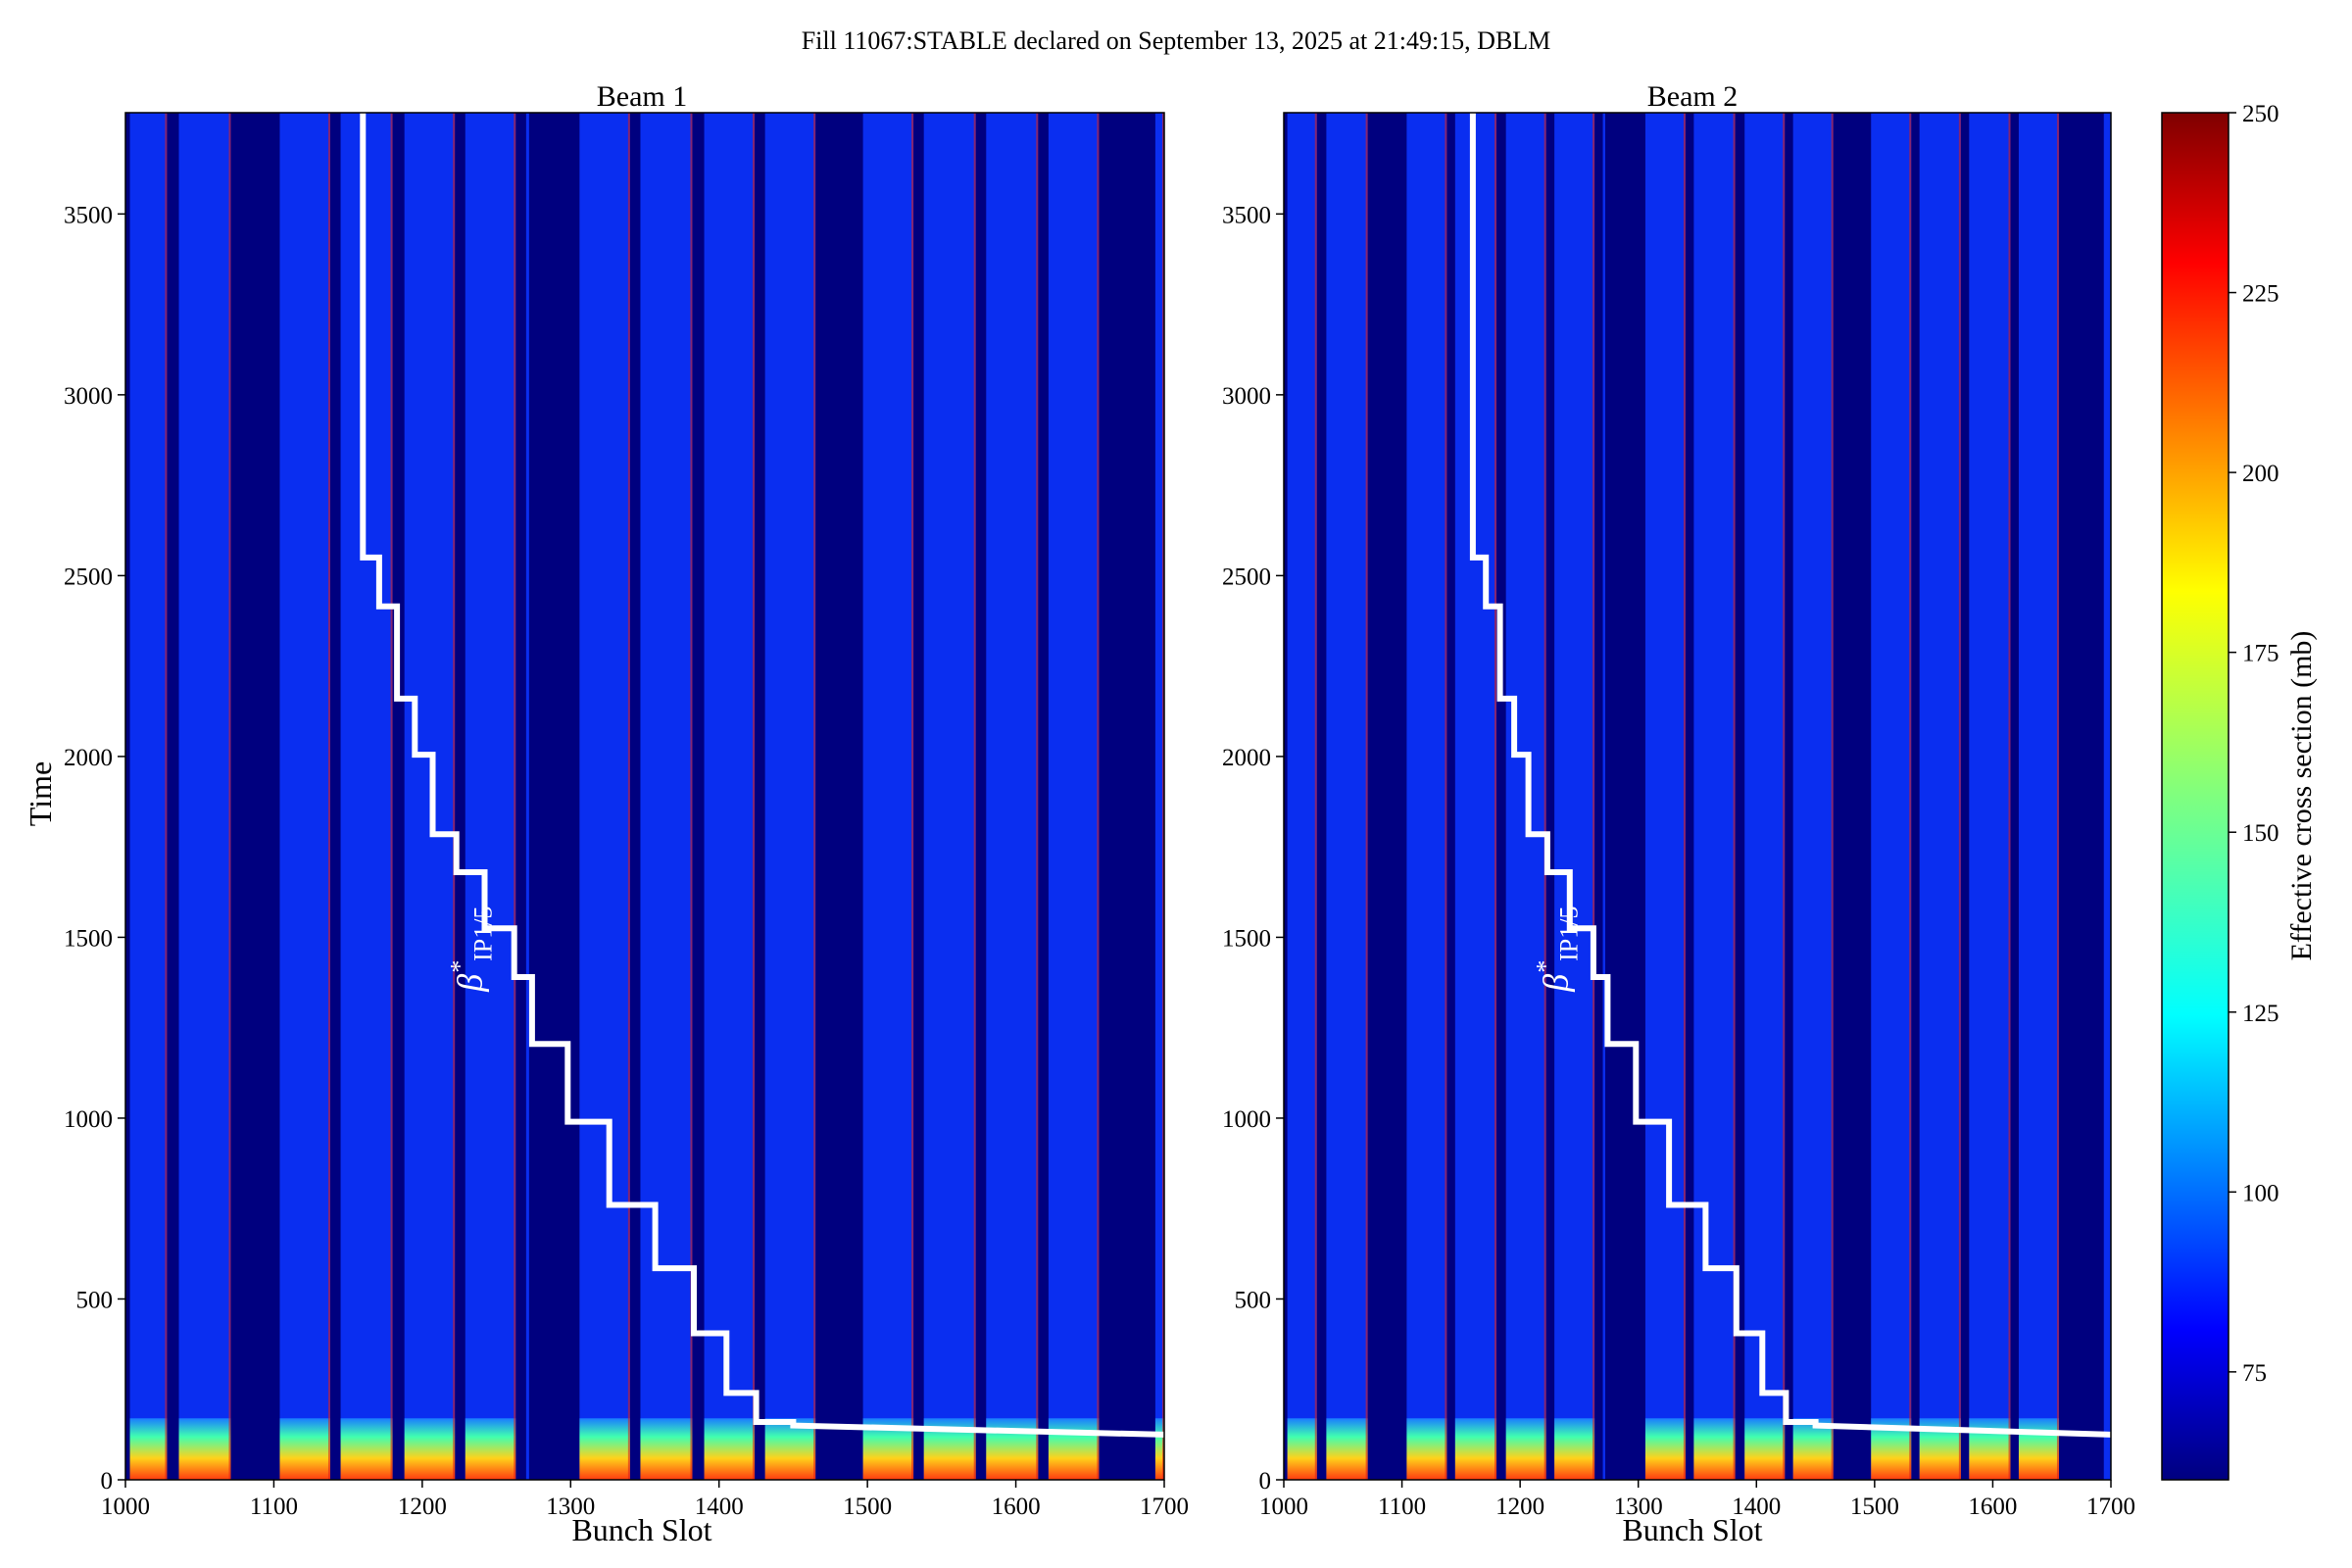  Describe the element at coordinates (40, 793) in the screenshot. I see `y-axis-label: Time` at that location.